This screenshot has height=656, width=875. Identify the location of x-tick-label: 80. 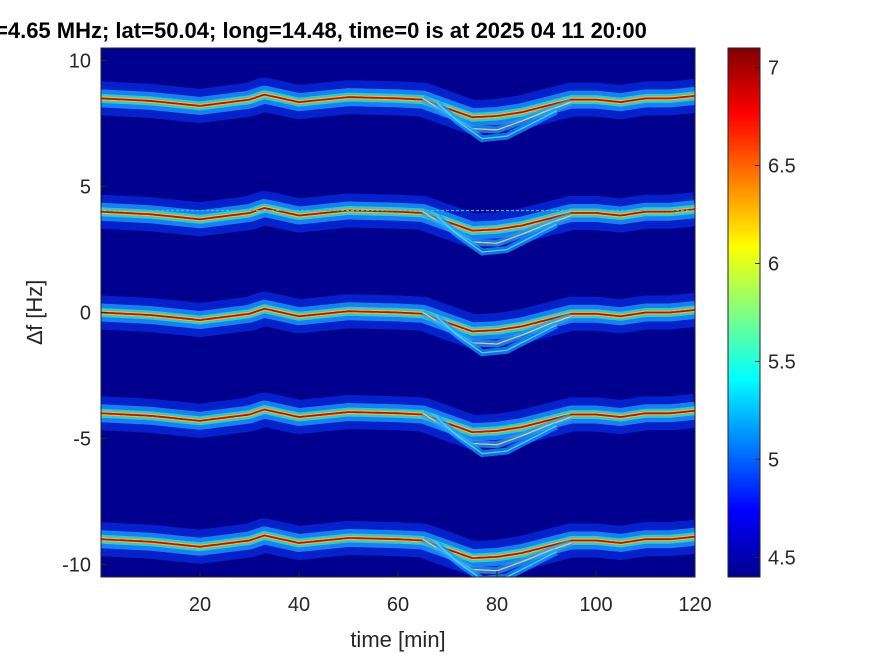
(497, 605).